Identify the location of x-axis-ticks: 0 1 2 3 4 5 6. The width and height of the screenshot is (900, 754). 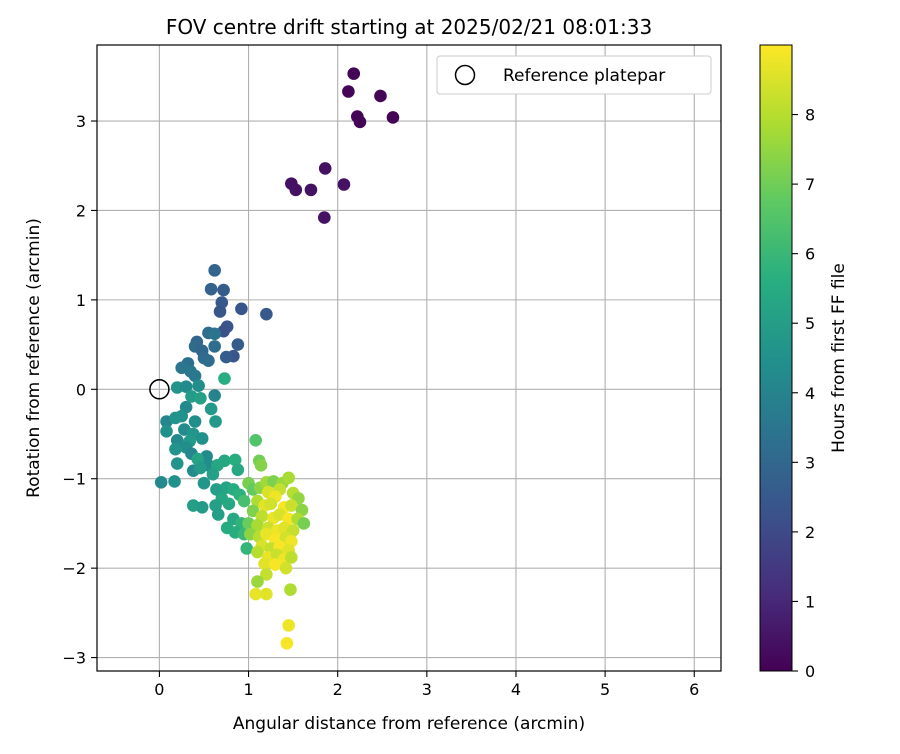
(426, 685).